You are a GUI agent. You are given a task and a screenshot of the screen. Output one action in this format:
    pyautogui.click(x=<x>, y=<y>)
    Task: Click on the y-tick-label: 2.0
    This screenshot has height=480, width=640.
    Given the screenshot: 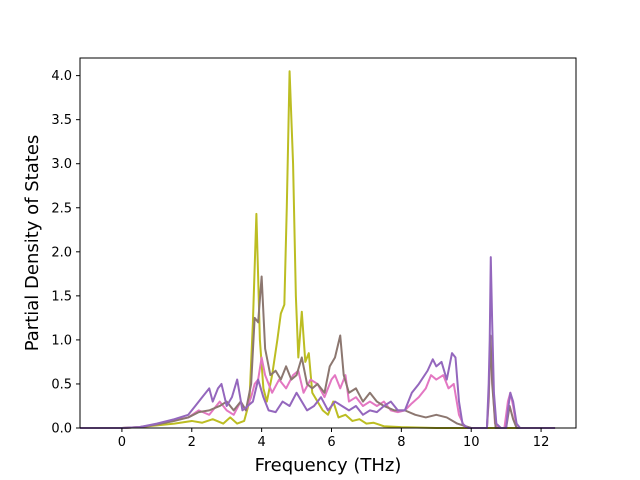 What is the action you would take?
    pyautogui.click(x=61, y=252)
    